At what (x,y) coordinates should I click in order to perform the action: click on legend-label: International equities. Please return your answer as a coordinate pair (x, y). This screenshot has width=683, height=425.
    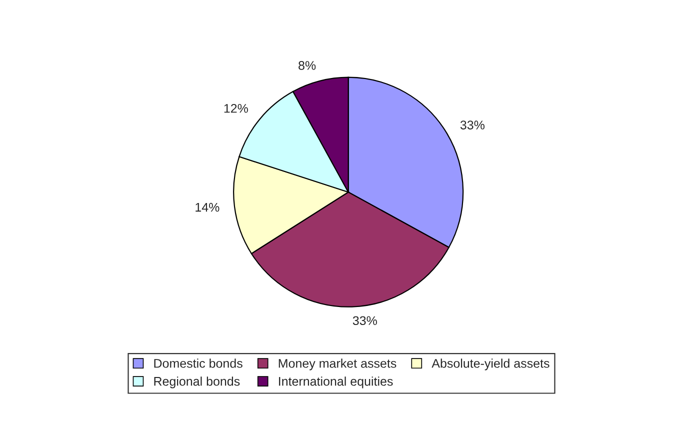
    Looking at the image, I should click on (336, 382).